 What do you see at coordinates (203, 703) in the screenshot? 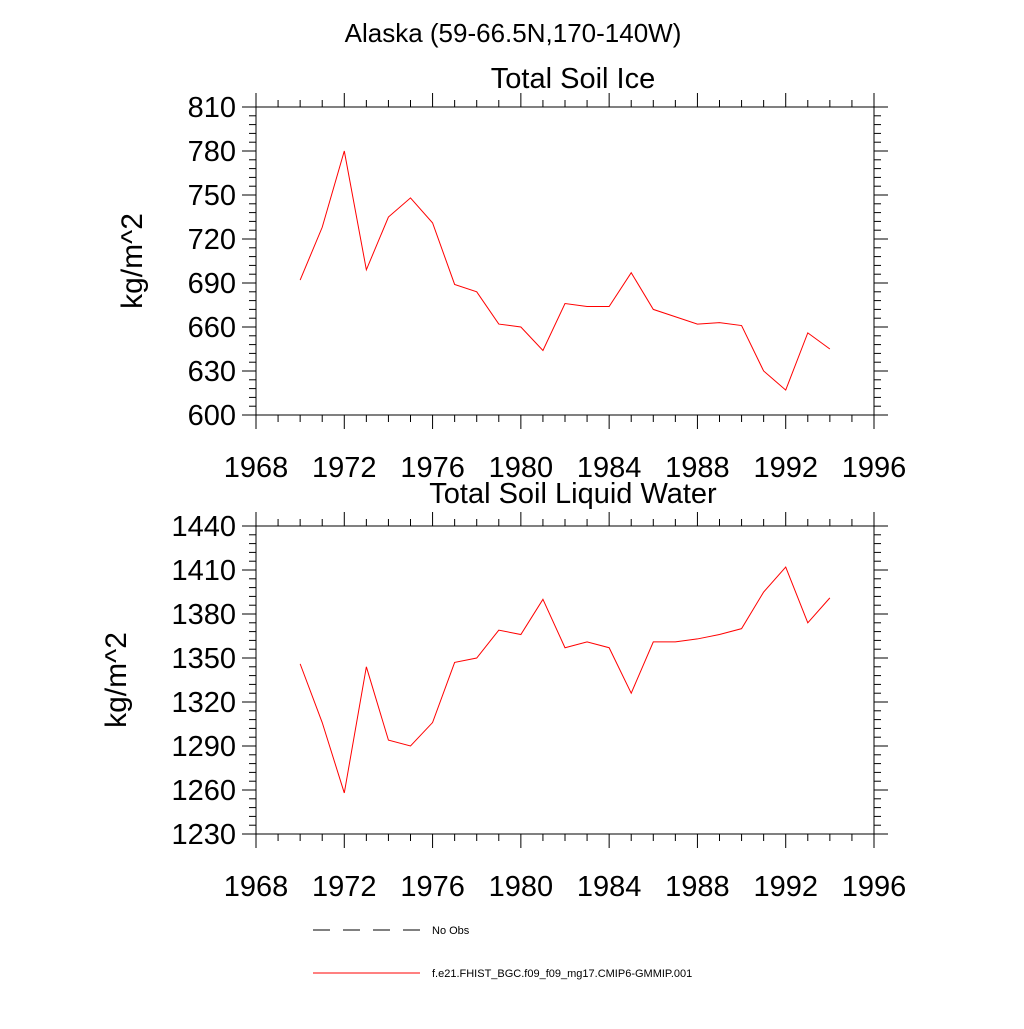
I see `y-tick-label: 1320` at bounding box center [203, 703].